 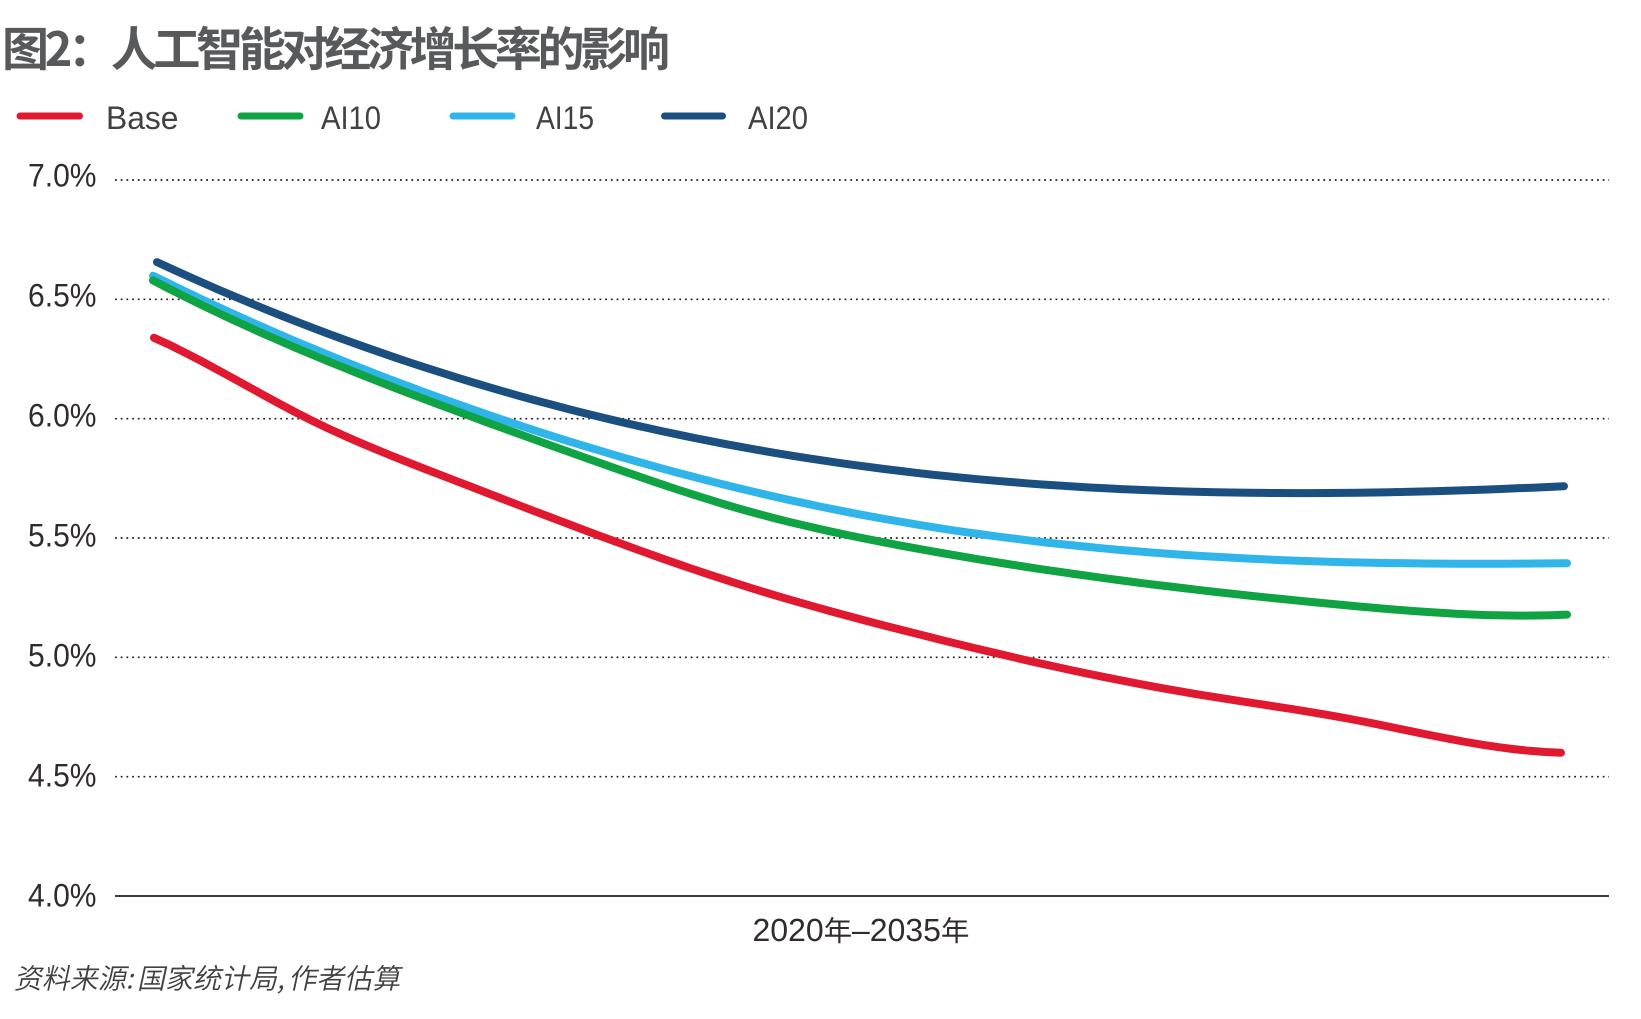 I want to click on svg-text: 4.0%, so click(x=62, y=895).